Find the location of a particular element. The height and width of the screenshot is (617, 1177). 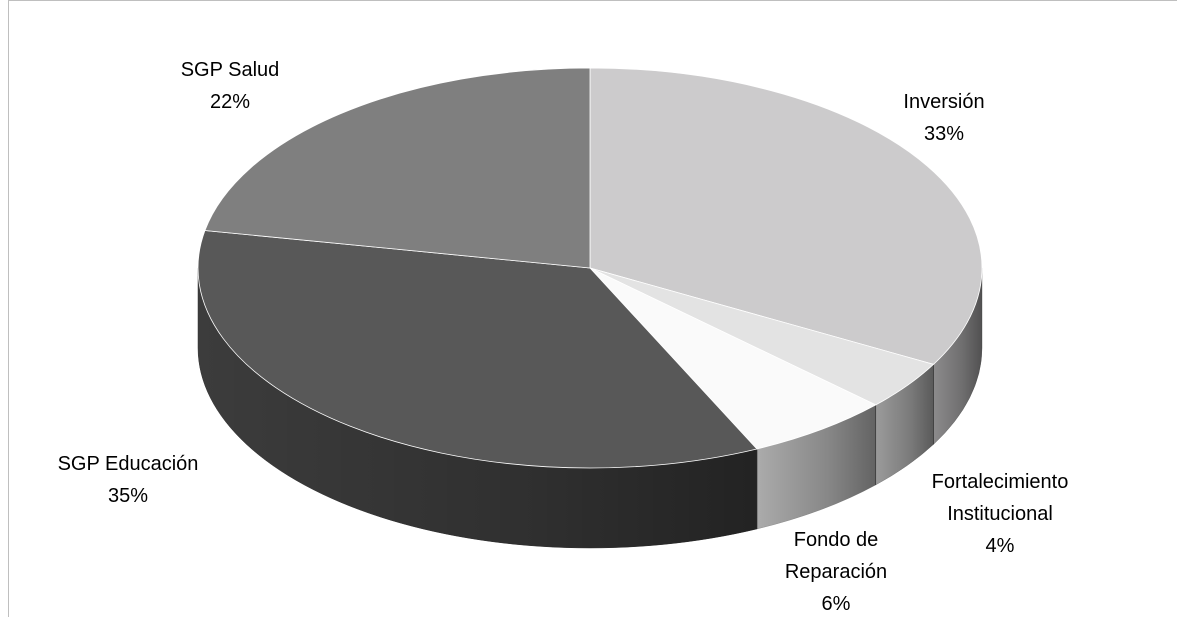

data-label-2: Fondo de Reparación 6% is located at coordinates (836, 572).